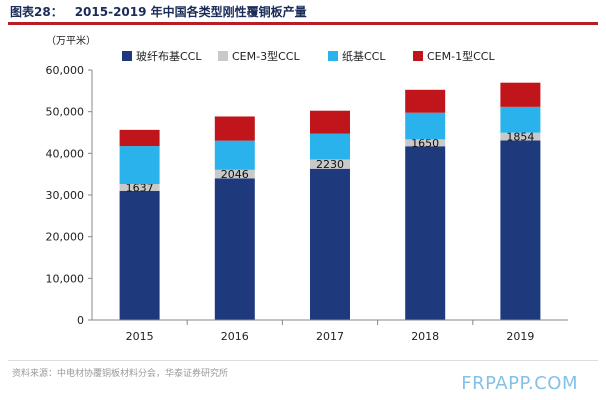 The height and width of the screenshot is (400, 606). Describe the element at coordinates (235, 336) in the screenshot. I see `x-tick-label: 2016` at that location.